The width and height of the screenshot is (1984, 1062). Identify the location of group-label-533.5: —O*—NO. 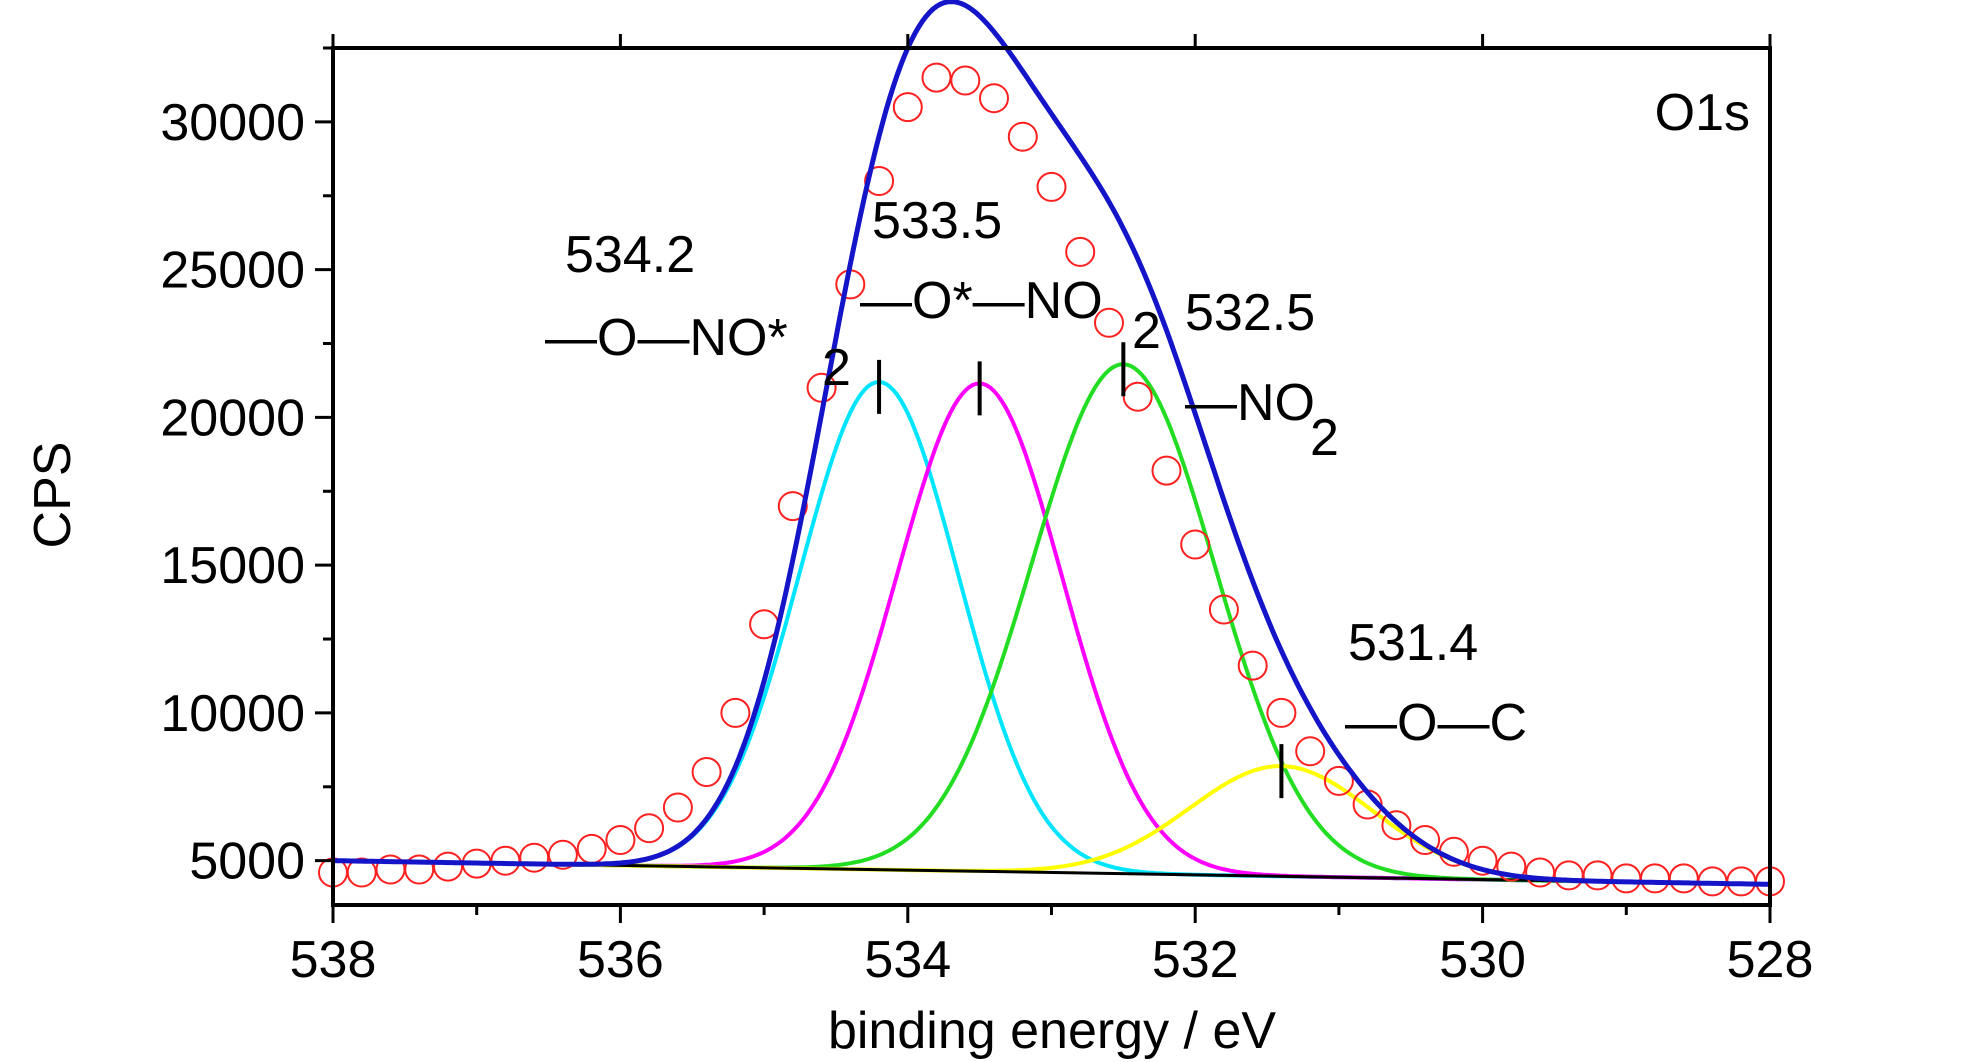
(981, 301).